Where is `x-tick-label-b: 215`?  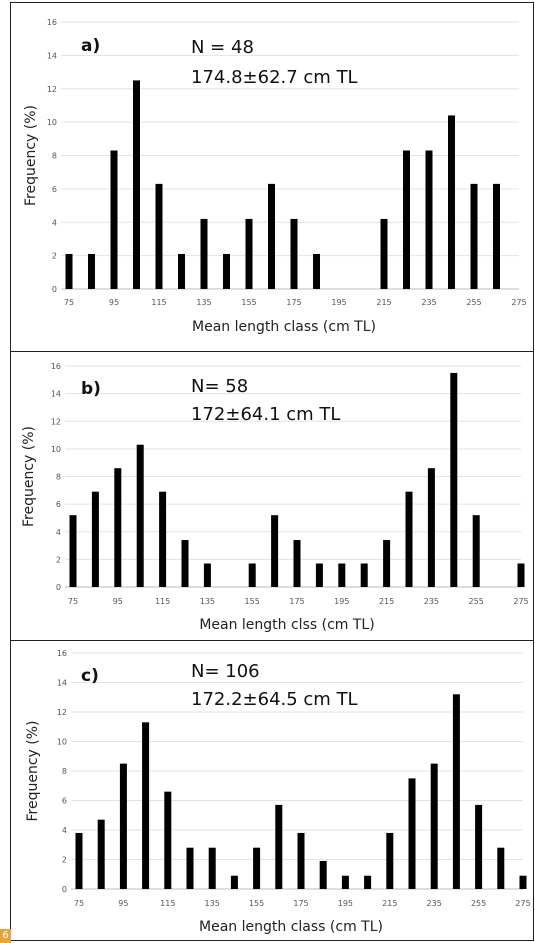
x-tick-label-b: 215 is located at coordinates (386, 601).